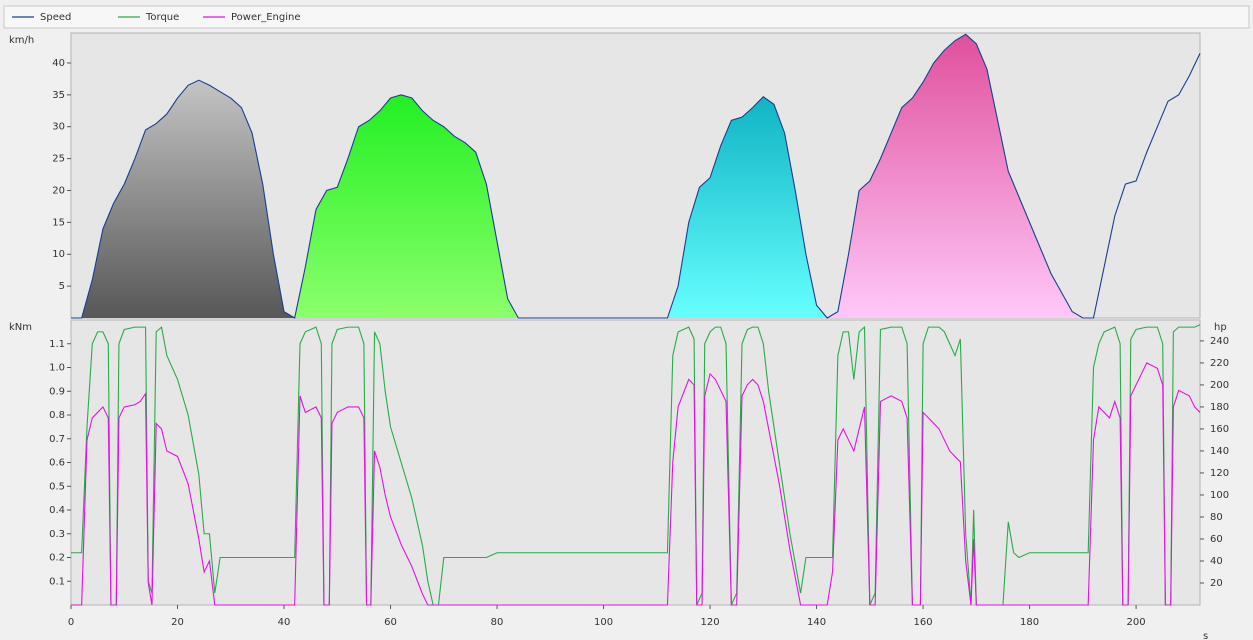 Image resolution: width=1253 pixels, height=640 pixels. What do you see at coordinates (1219, 429) in the screenshot?
I see `y2-tick-label: 160` at bounding box center [1219, 429].